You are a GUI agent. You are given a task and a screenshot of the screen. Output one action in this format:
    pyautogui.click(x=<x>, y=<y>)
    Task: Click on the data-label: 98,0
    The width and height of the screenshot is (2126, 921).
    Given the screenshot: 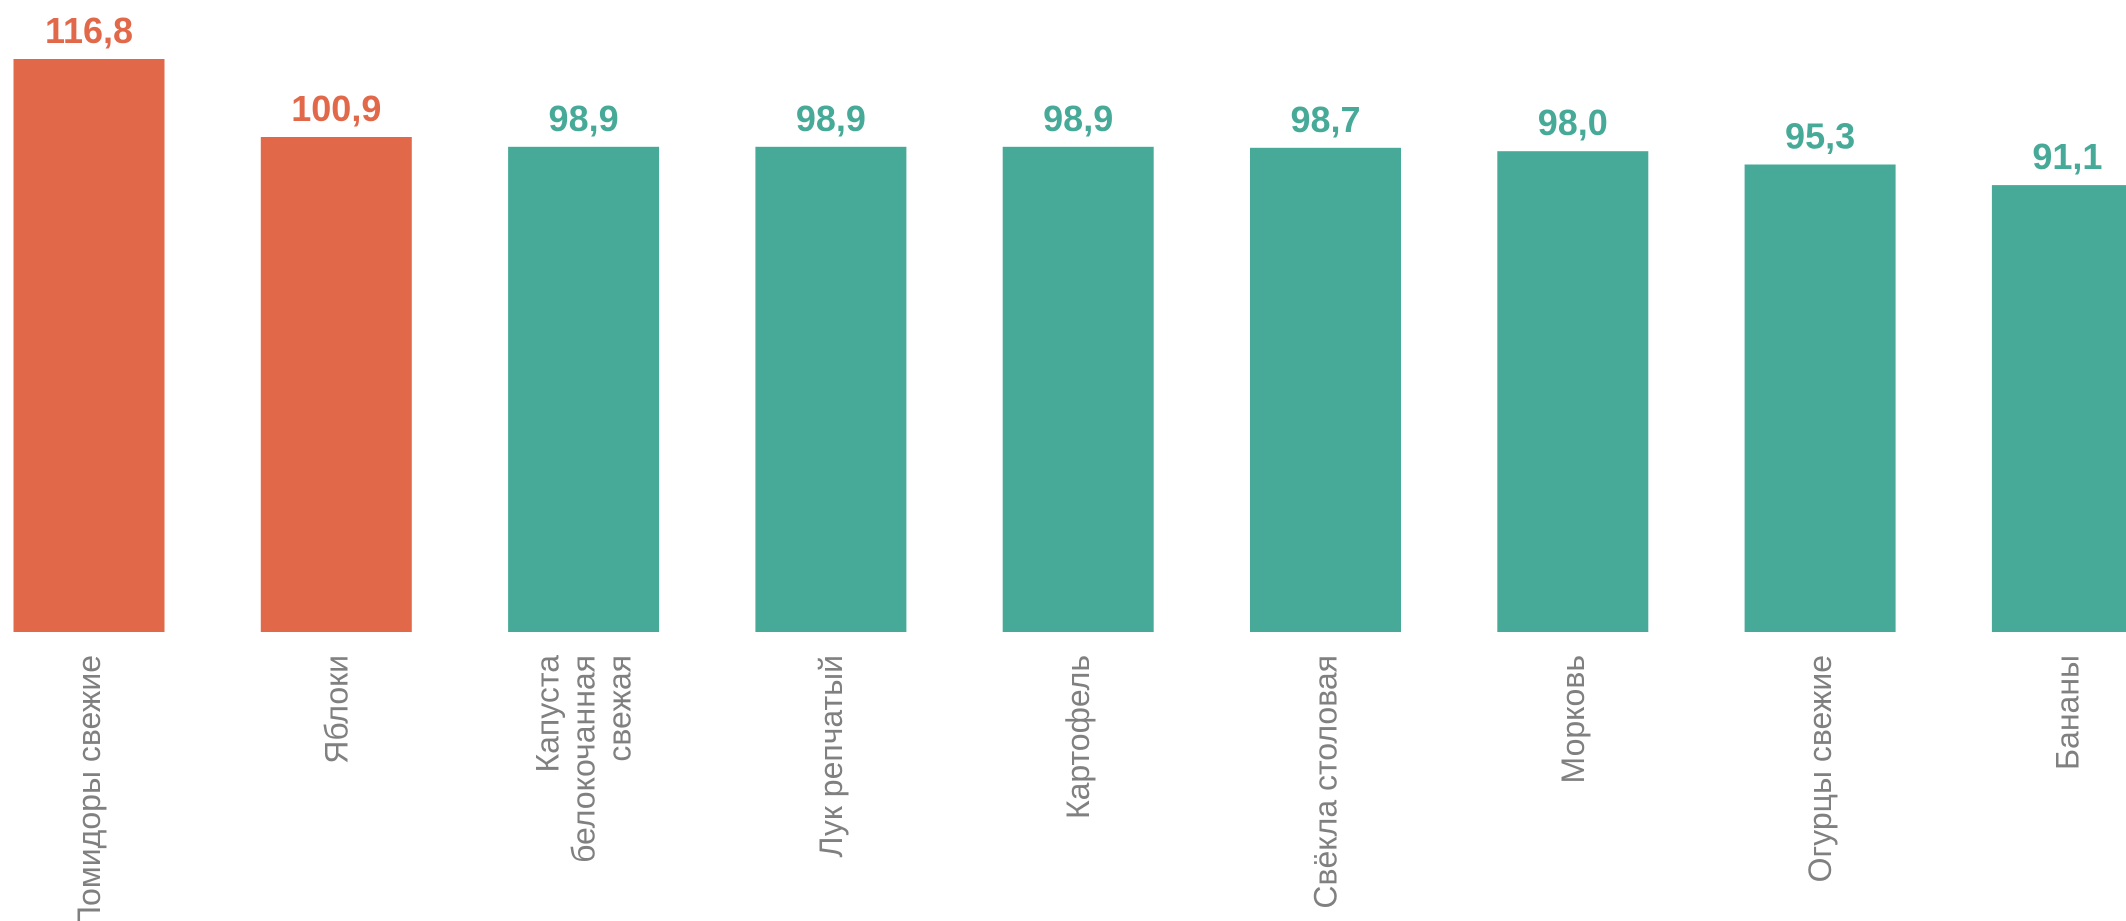 What is the action you would take?
    pyautogui.click(x=1573, y=122)
    